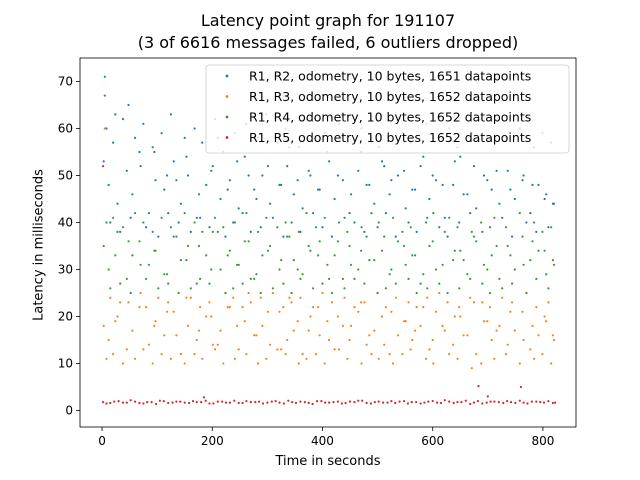 The width and height of the screenshot is (640, 480). I want to click on y-axis-label: Latency in milliseconds, so click(39, 245).